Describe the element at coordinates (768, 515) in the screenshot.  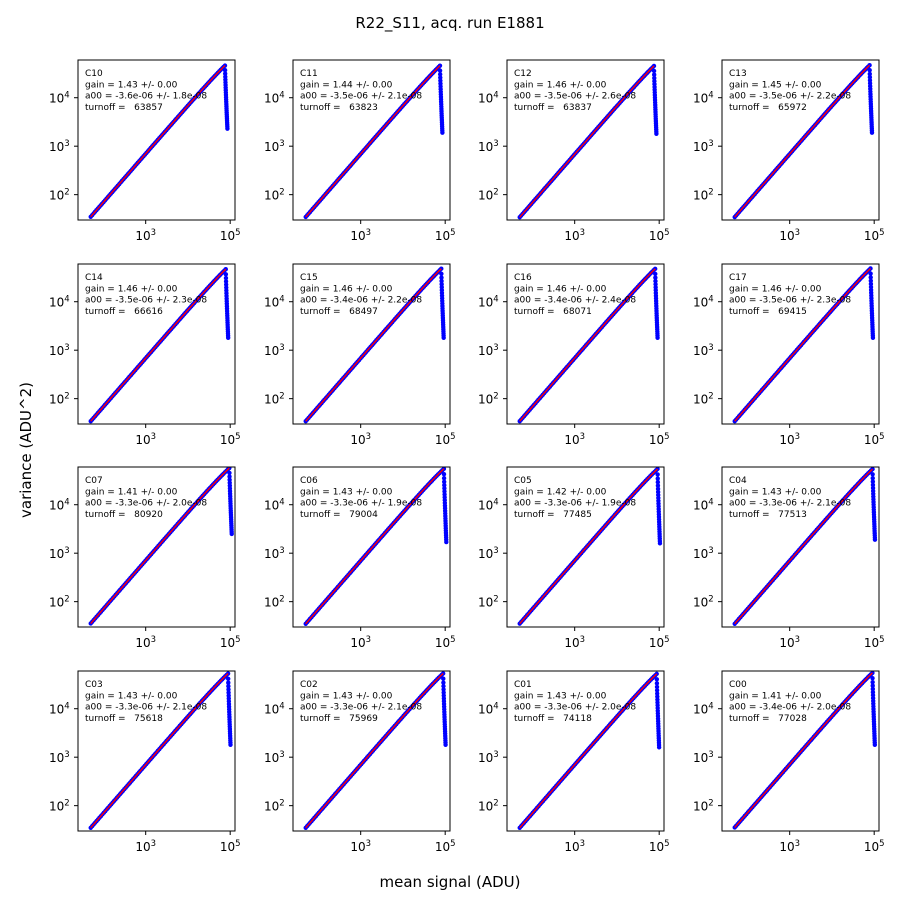
I see `turnoff-annotation: turnoff = 77513` at that location.